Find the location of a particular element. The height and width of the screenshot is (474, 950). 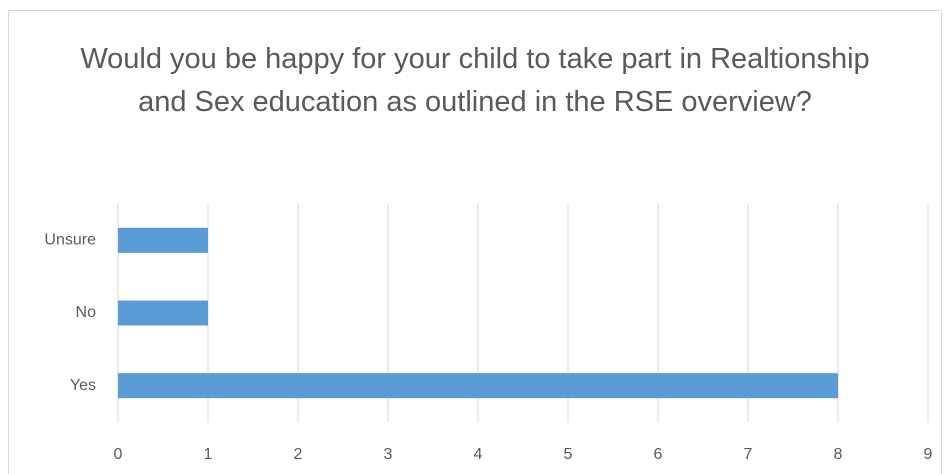

x-tick-label: 8 is located at coordinates (838, 454).